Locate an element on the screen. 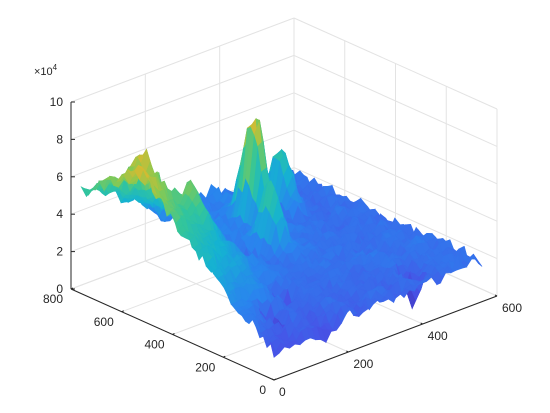 The height and width of the screenshot is (413, 550). surface-patch is located at coordinates (478, 260).